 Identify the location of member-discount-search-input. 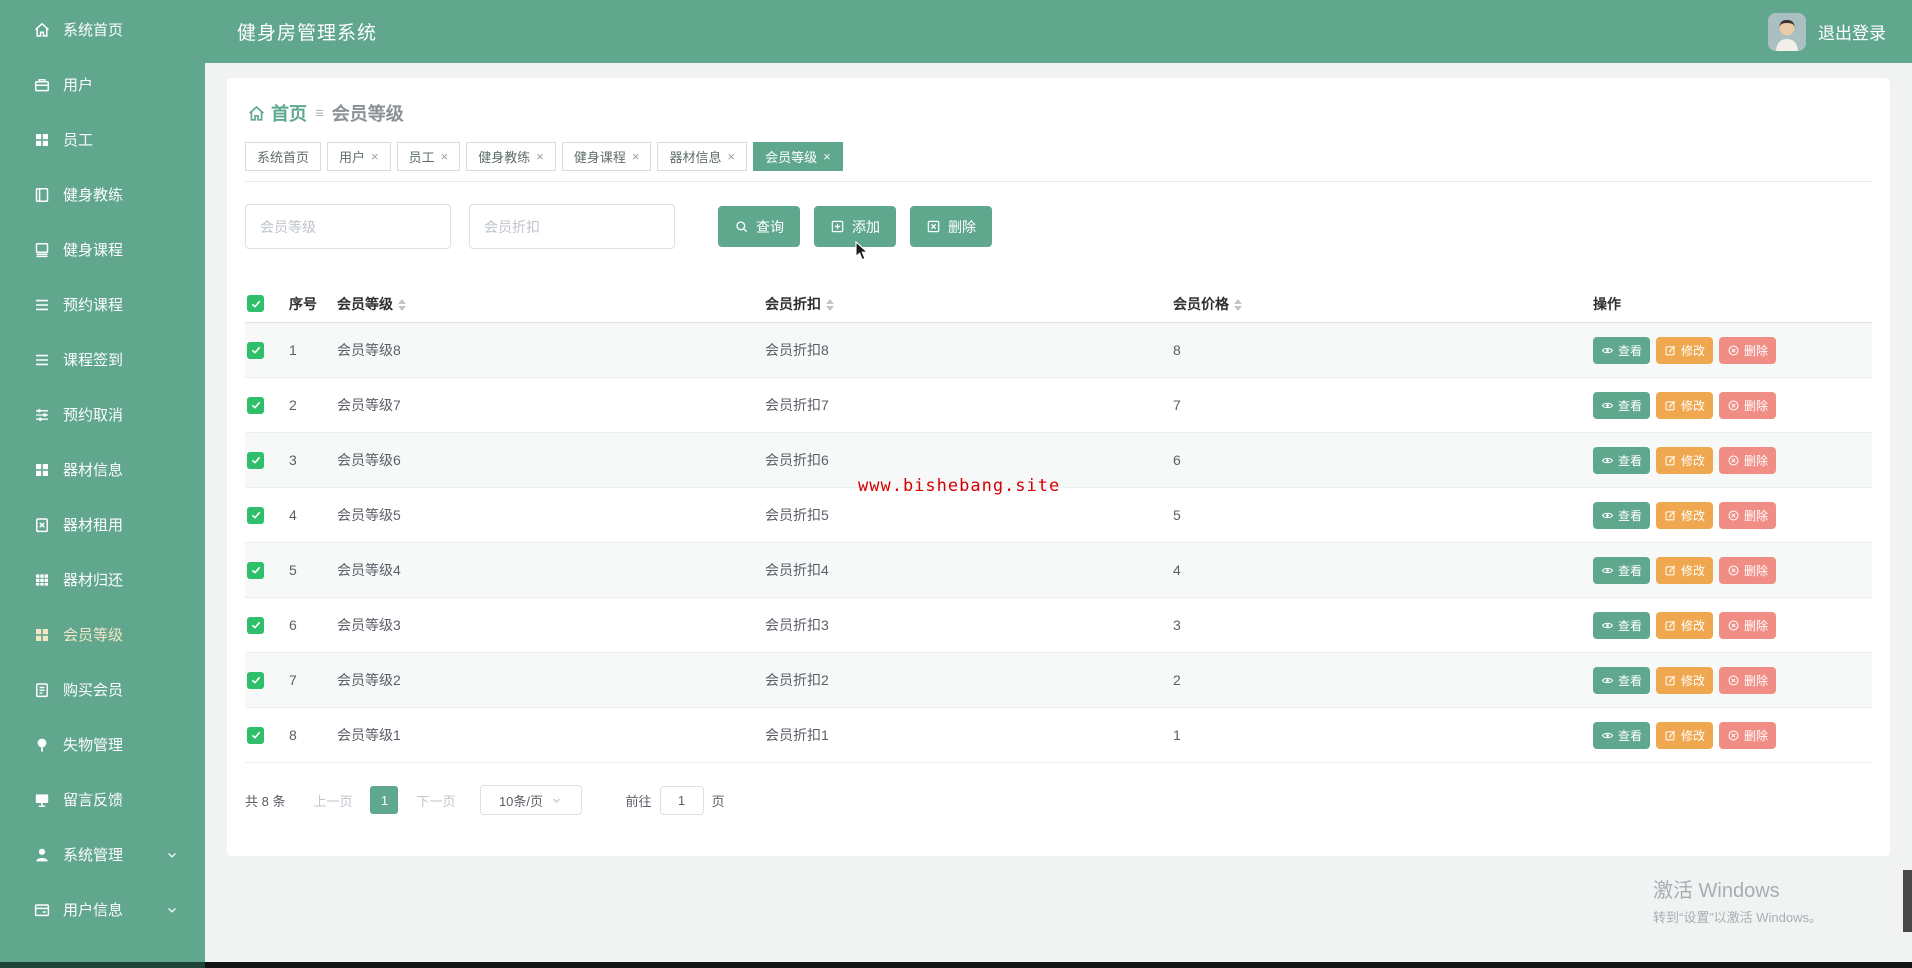
(572, 226).